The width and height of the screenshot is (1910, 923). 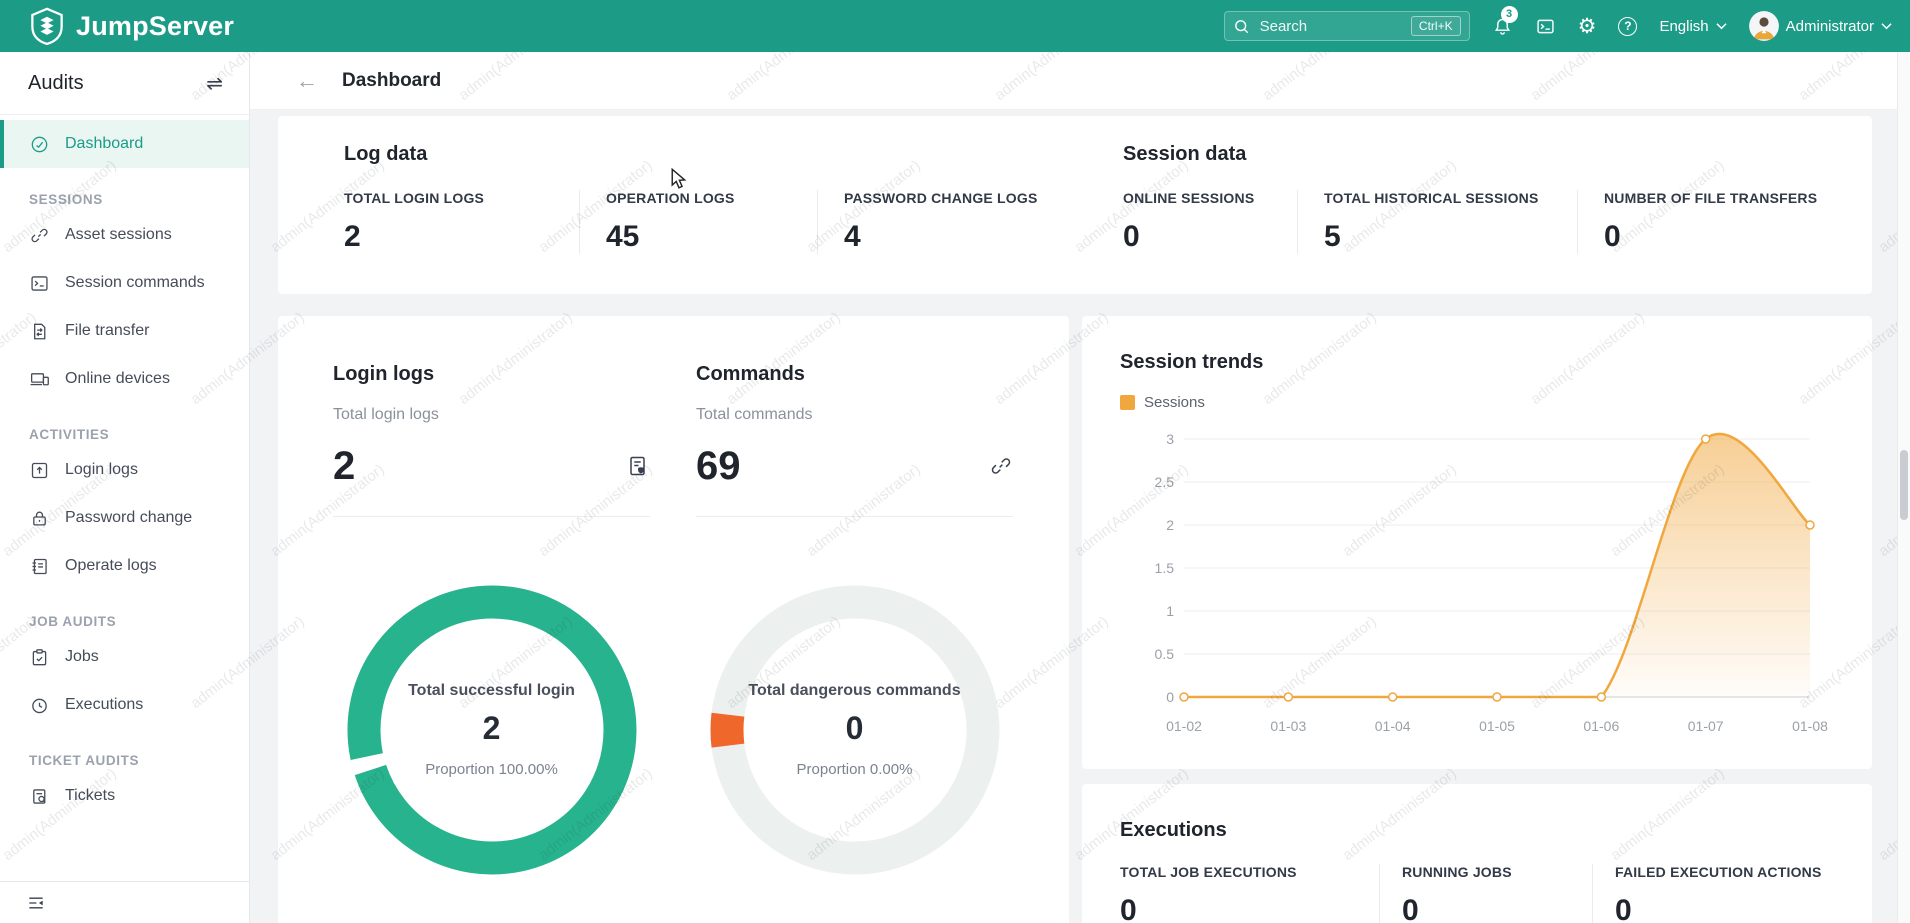 What do you see at coordinates (39, 283) in the screenshot?
I see `terminal-icon` at bounding box center [39, 283].